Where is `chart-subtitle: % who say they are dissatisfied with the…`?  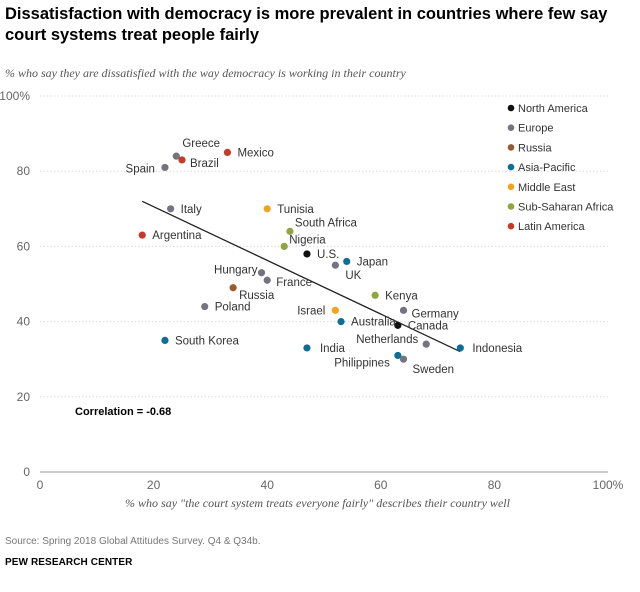 chart-subtitle: % who say they are dissatisfied with the… is located at coordinates (205, 73).